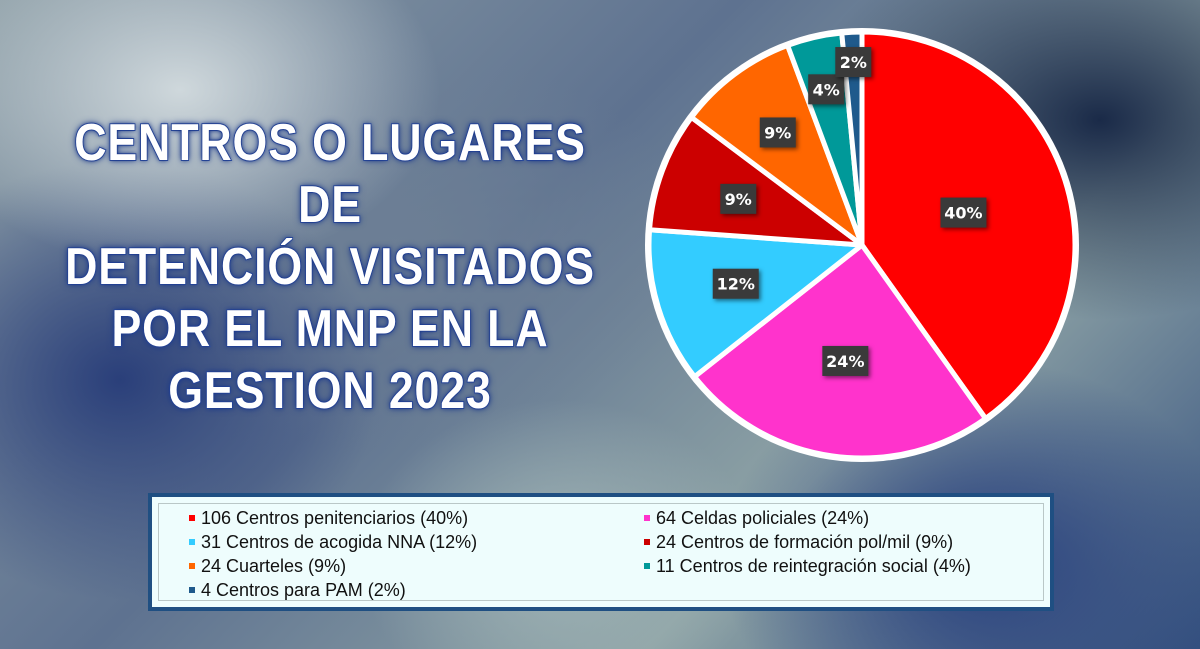 The width and height of the screenshot is (1200, 649). What do you see at coordinates (805, 541) in the screenshot?
I see `legend-label: 24 Centros de formación pol/mil (9%)` at bounding box center [805, 541].